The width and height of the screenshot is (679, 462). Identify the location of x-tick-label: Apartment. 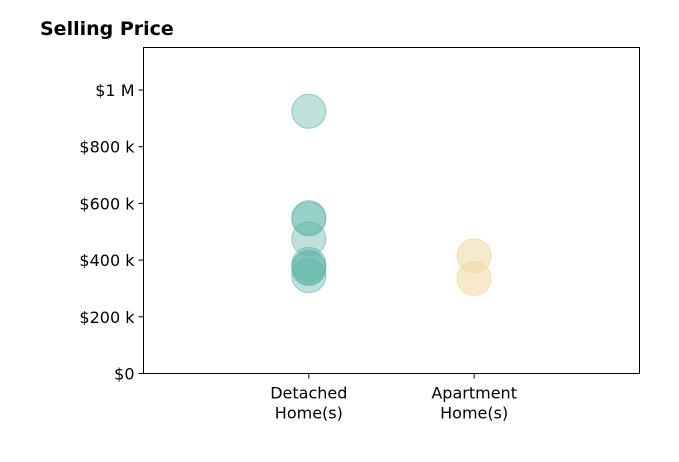
(474, 393).